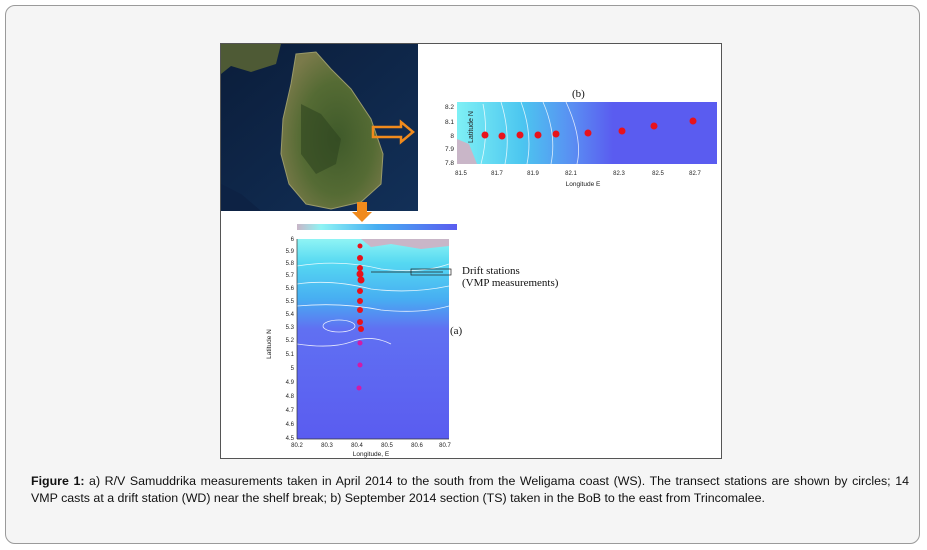 The width and height of the screenshot is (927, 550). I want to click on panel-a-ytick: 5.3, so click(290, 328).